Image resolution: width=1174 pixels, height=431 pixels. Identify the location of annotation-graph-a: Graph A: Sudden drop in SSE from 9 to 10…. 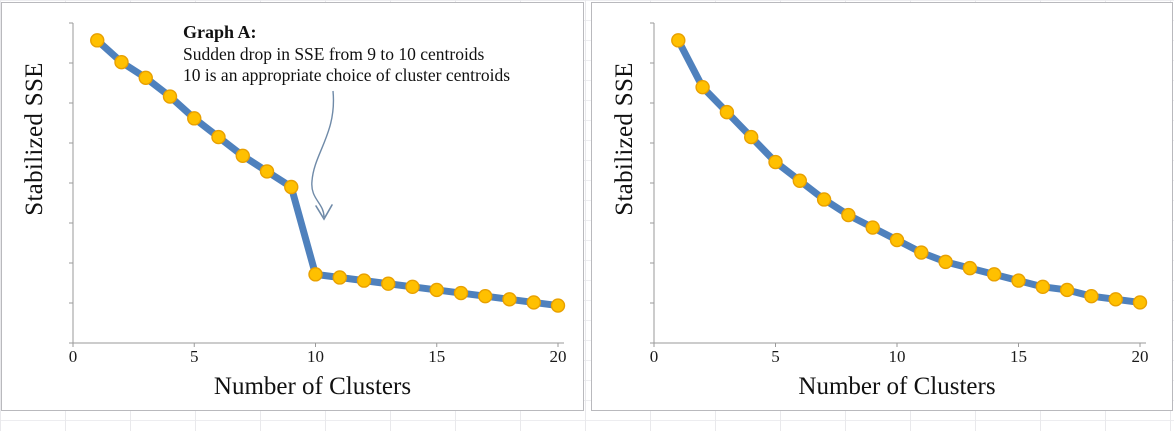
(346, 54).